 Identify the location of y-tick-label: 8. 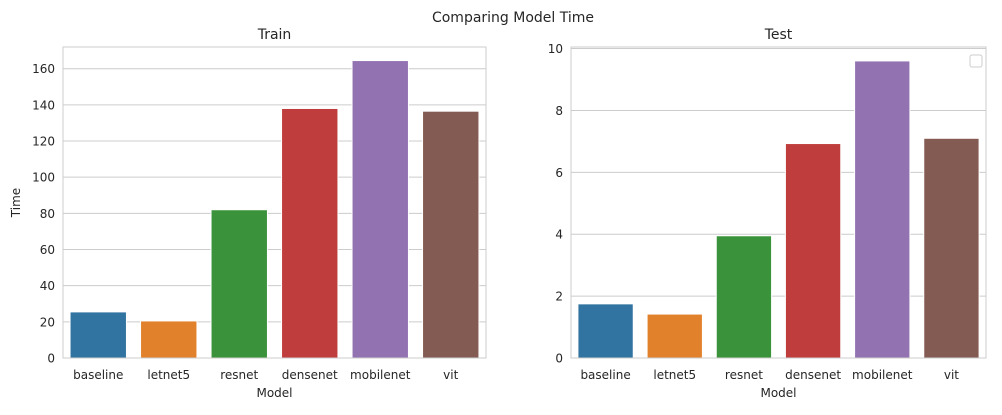
(559, 111).